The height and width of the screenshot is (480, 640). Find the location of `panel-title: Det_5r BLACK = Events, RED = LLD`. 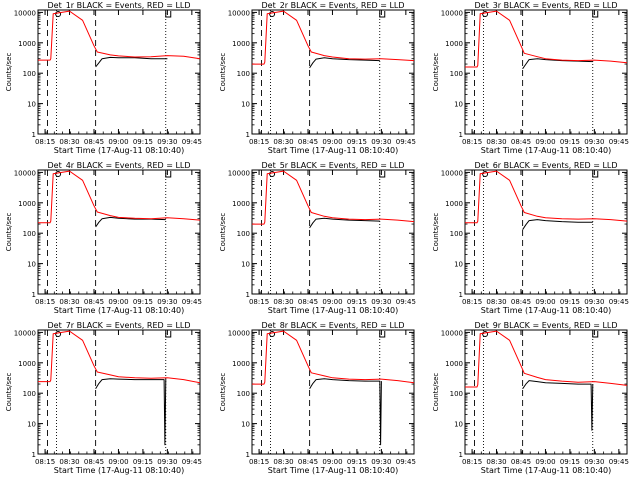

panel-title: Det_5r BLACK = Events, RED = LLD is located at coordinates (332, 165).